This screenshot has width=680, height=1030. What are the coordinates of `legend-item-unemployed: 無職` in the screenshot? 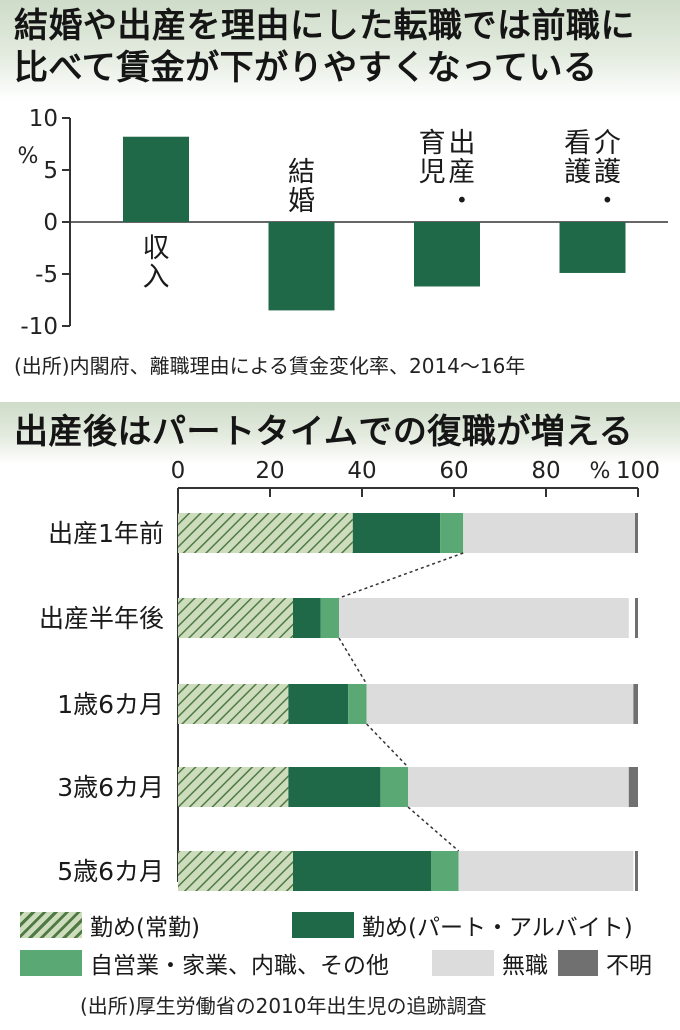 It's located at (490, 963).